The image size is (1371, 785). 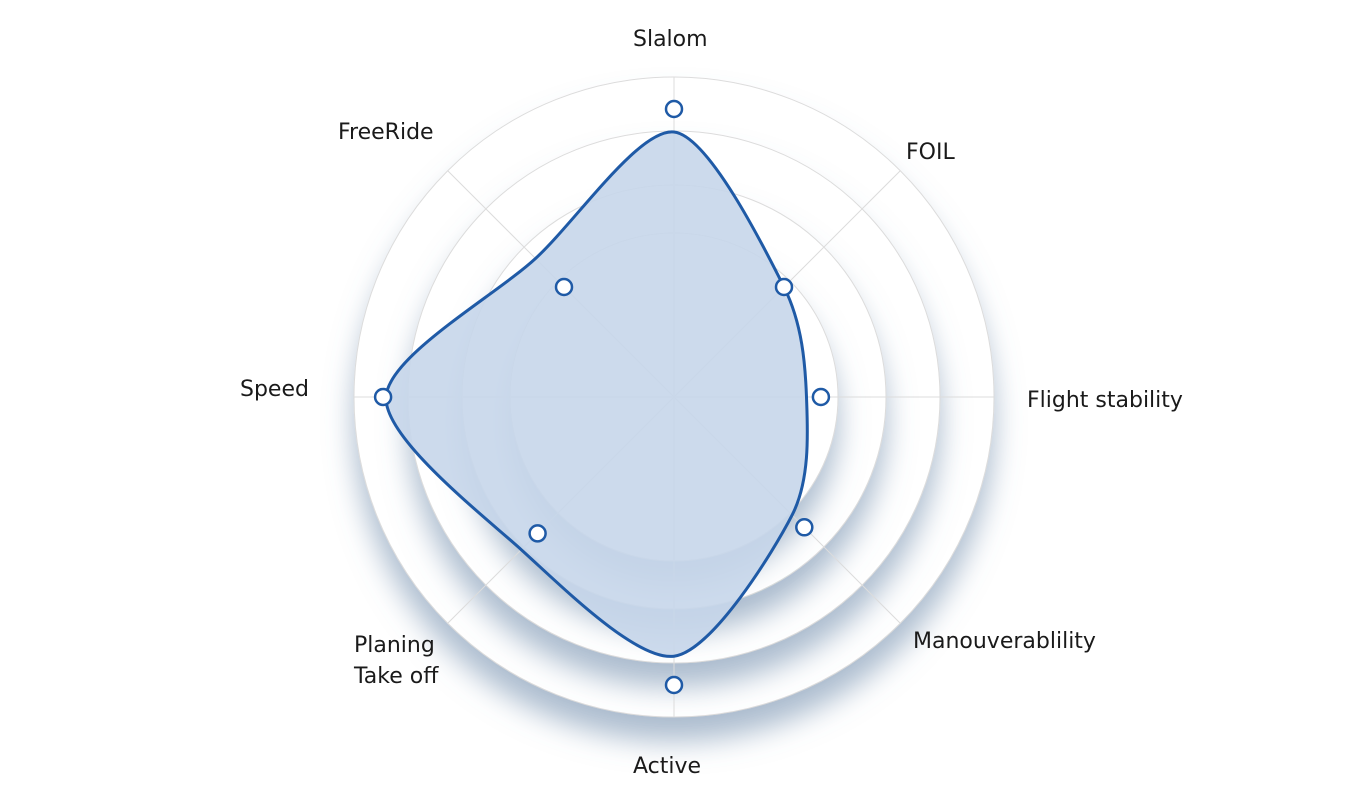 I want to click on axis-label-slalom: Slalom, so click(x=670, y=39).